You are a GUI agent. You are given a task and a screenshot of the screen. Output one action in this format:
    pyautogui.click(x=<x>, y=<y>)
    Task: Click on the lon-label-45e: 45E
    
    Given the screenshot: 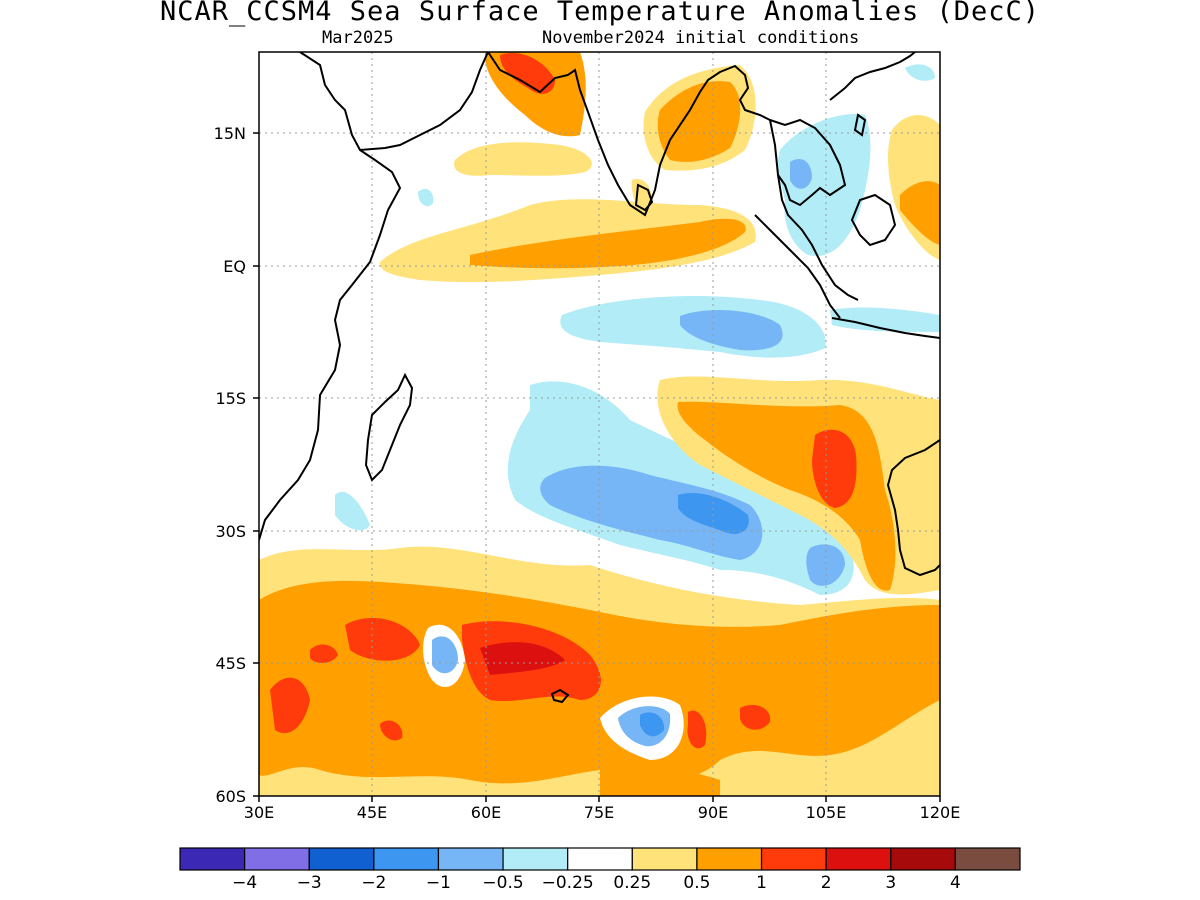 What is the action you would take?
    pyautogui.click(x=372, y=812)
    